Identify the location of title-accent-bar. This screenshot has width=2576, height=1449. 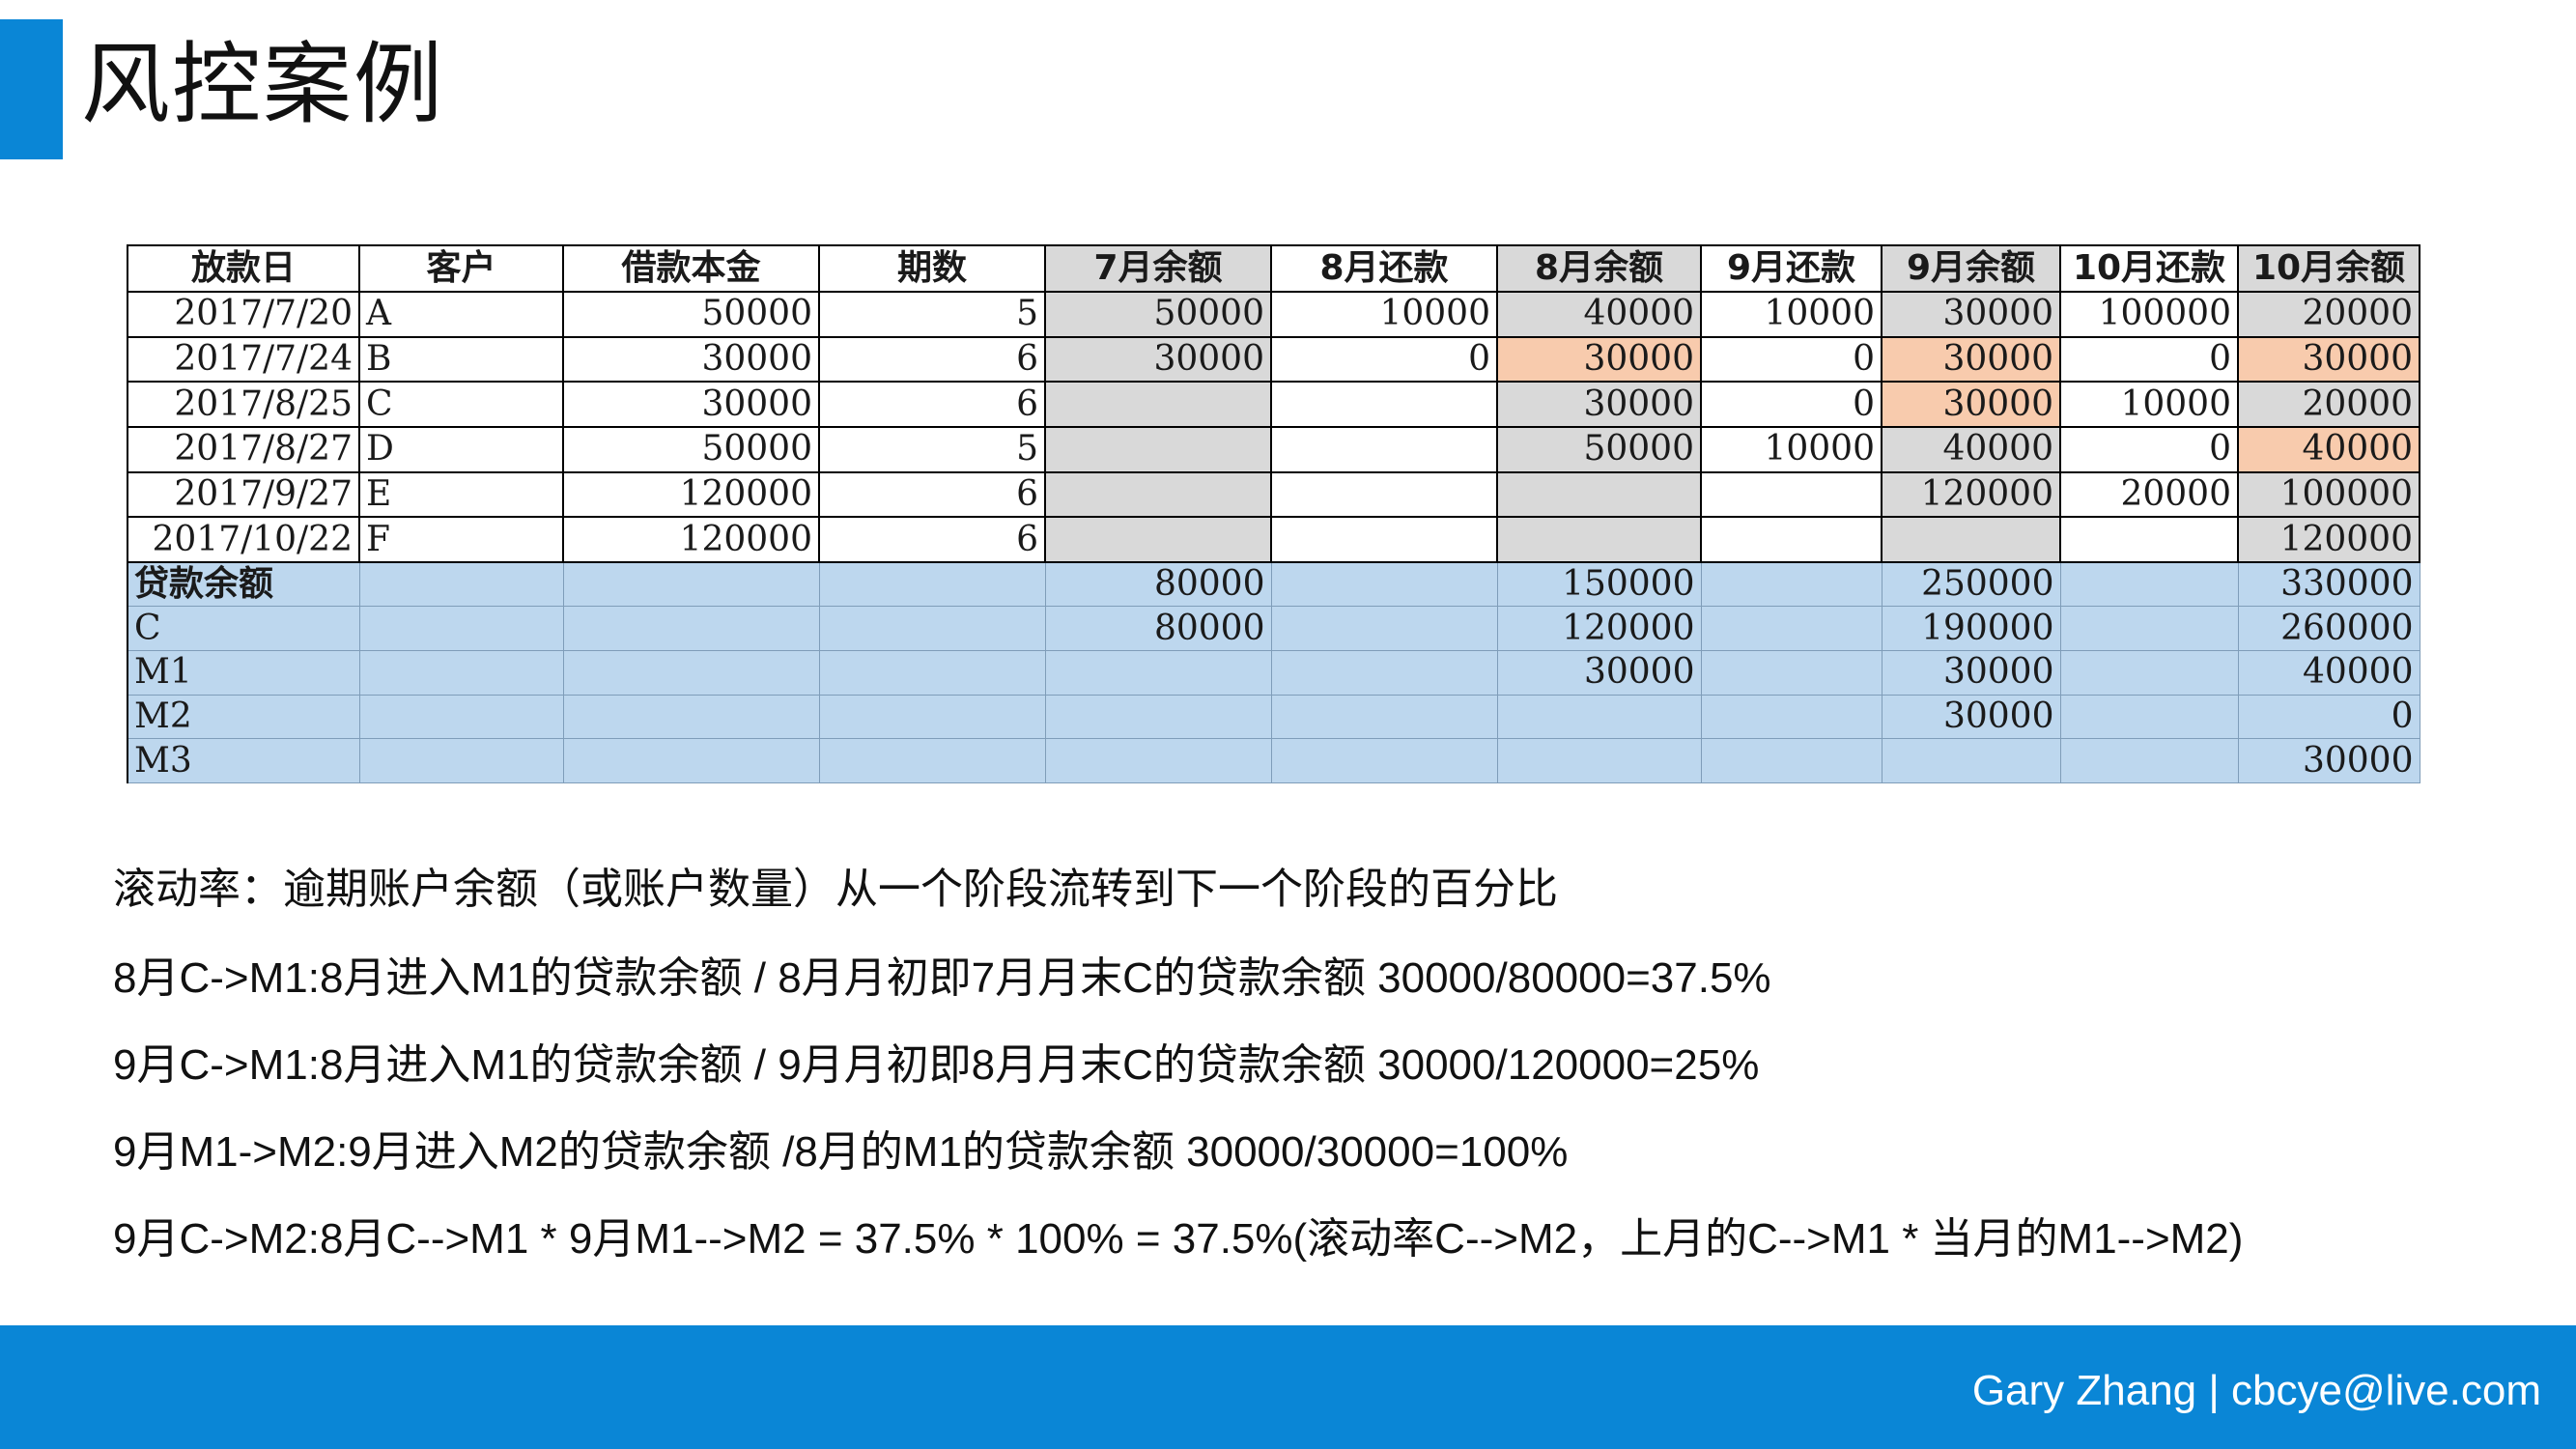
(32, 89).